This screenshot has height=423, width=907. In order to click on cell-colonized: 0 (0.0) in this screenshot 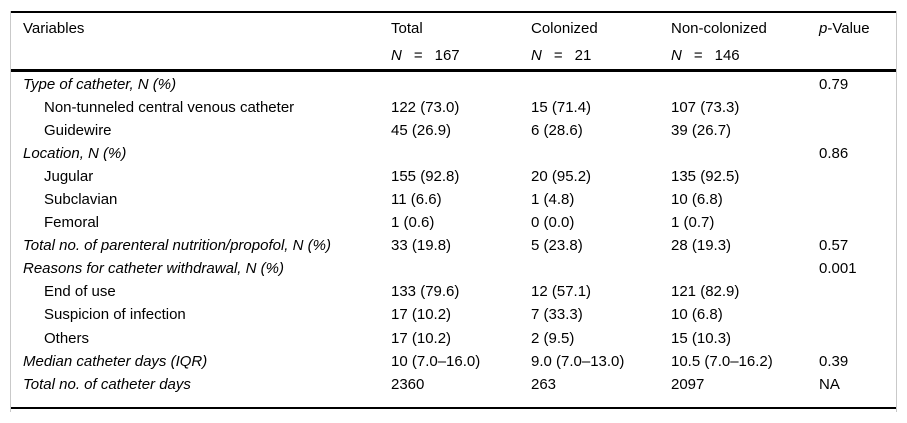, I will do `click(553, 223)`.